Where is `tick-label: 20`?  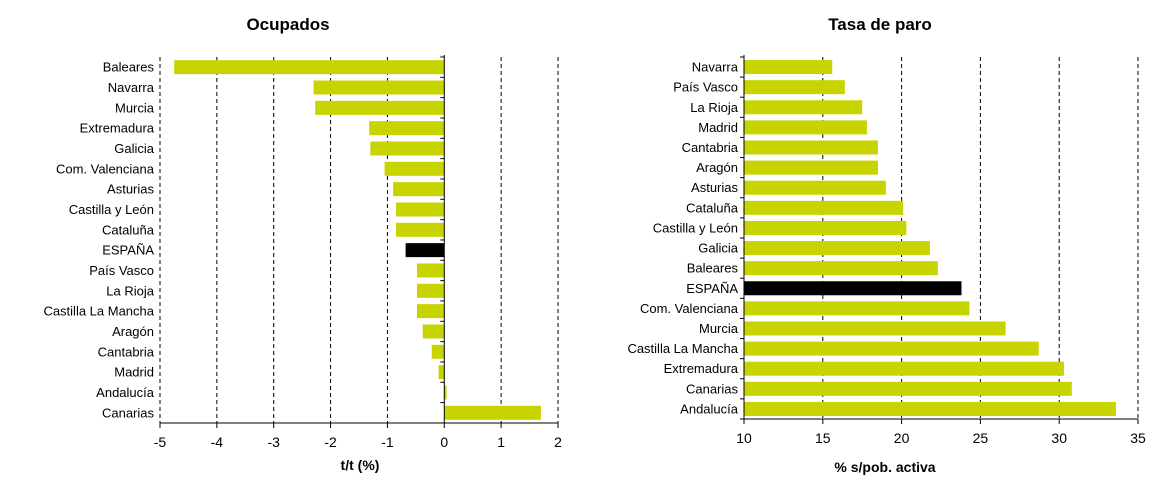 tick-label: 20 is located at coordinates (902, 438).